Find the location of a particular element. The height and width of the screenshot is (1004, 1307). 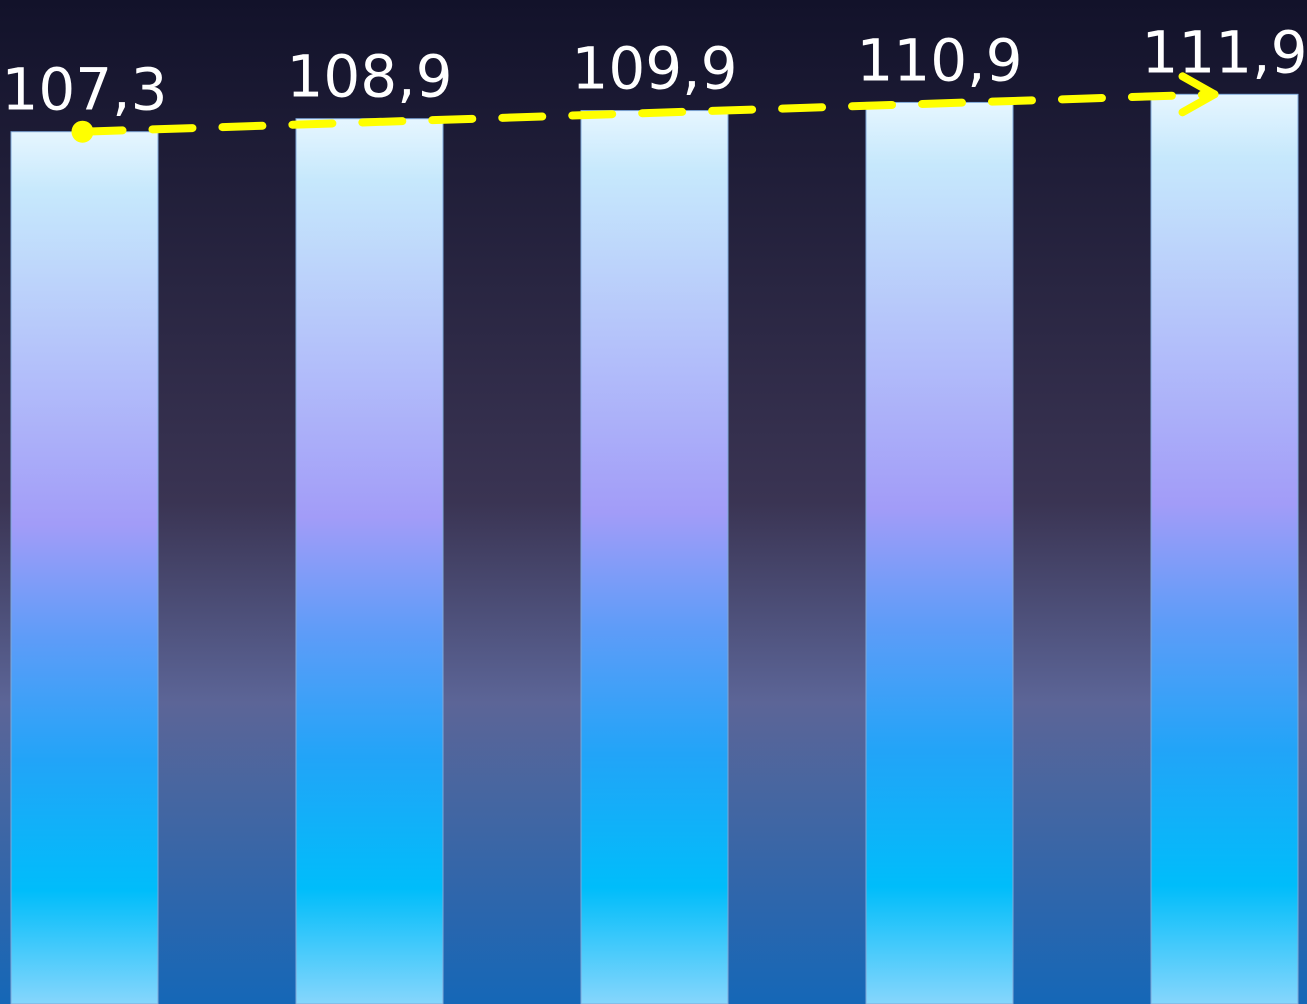

value-label: 111,9 is located at coordinates (1224, 52).